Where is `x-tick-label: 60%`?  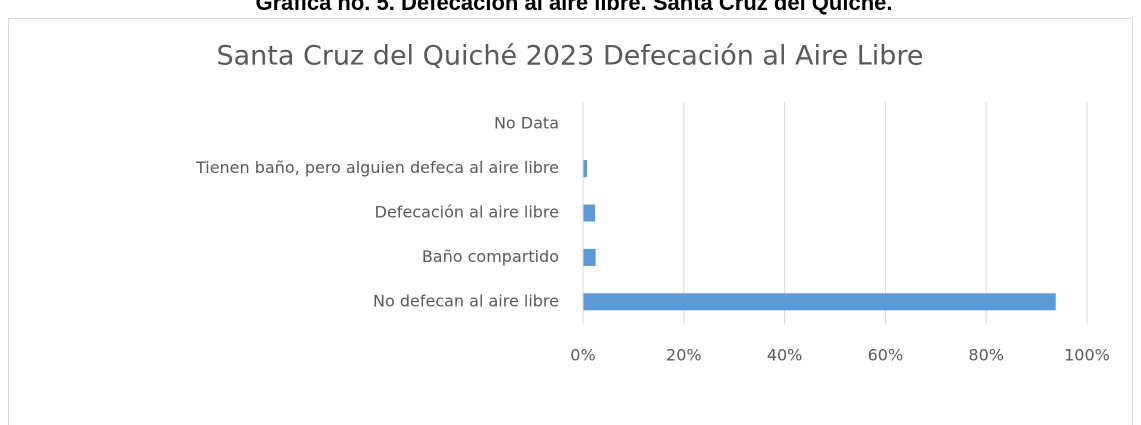
x-tick-label: 60% is located at coordinates (886, 355).